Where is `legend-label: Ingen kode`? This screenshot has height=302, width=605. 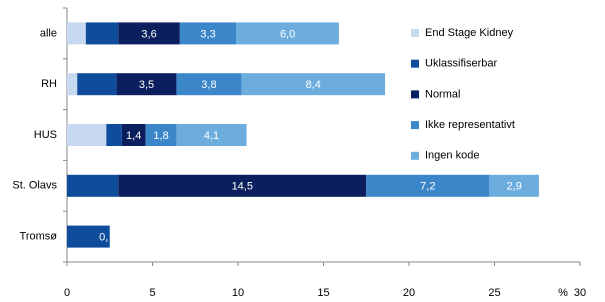
legend-label: Ingen kode is located at coordinates (452, 156).